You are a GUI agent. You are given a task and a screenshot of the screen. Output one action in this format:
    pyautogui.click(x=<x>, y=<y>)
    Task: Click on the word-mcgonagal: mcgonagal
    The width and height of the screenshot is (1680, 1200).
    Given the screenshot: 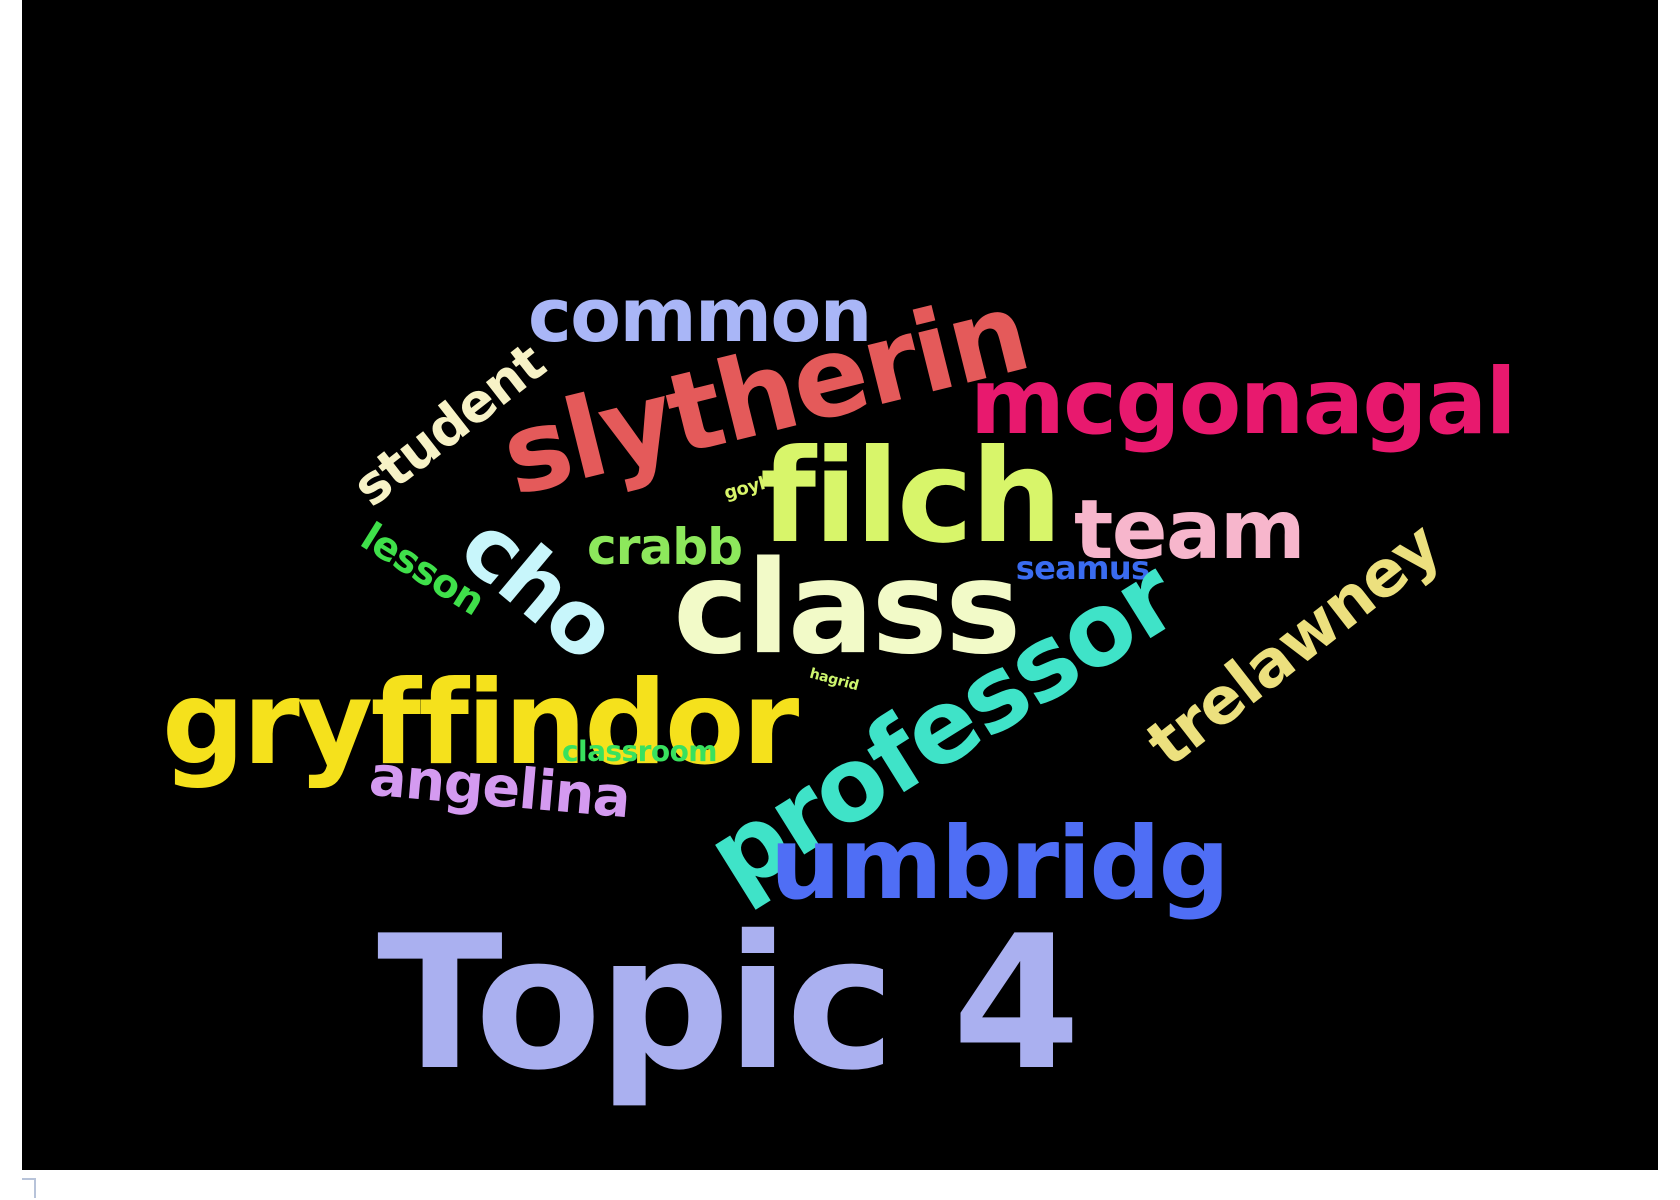 What is the action you would take?
    pyautogui.click(x=1243, y=402)
    